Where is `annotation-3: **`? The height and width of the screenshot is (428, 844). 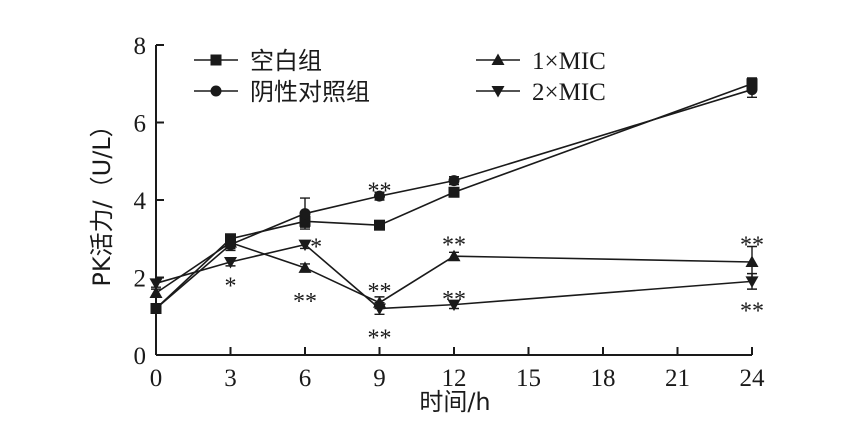 annotation-3: ** is located at coordinates (380, 191).